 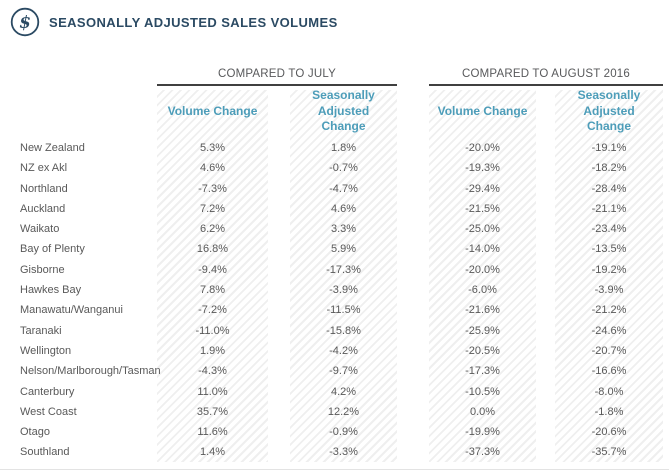 I want to click on table-cell: -0.9%, so click(x=343, y=432).